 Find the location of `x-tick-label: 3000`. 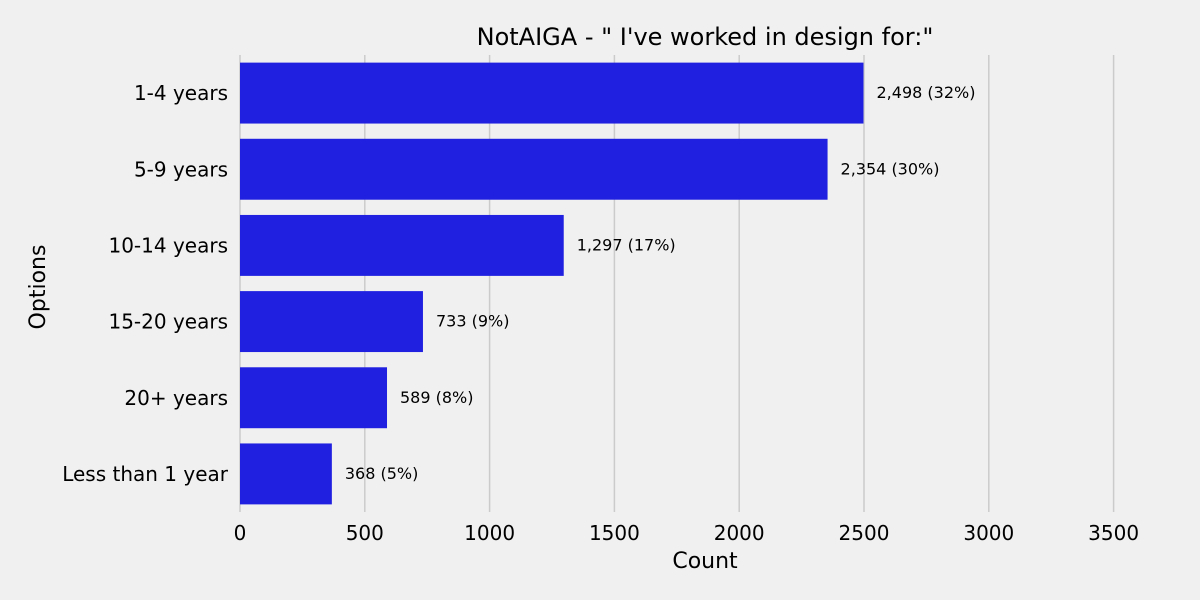

x-tick-label: 3000 is located at coordinates (988, 533).